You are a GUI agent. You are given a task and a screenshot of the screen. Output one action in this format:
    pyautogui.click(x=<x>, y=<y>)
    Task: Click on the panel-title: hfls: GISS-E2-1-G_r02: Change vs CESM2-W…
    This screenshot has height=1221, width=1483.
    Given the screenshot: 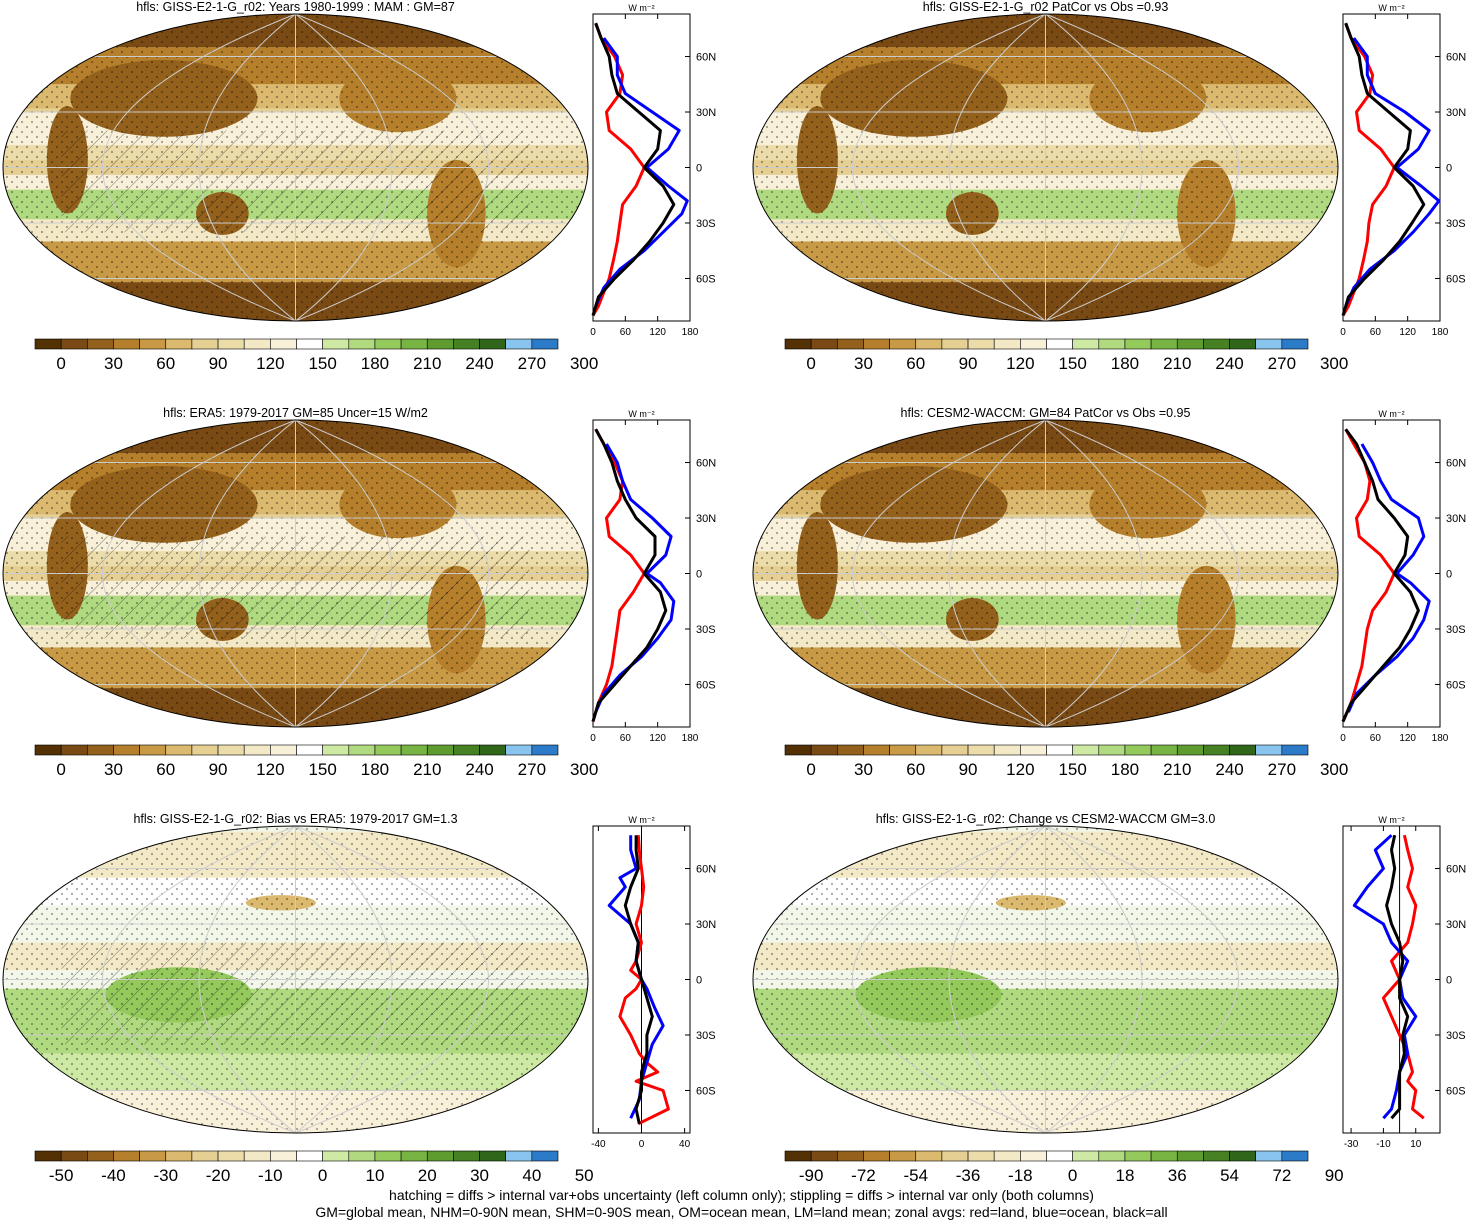 What is the action you would take?
    pyautogui.click(x=1046, y=819)
    